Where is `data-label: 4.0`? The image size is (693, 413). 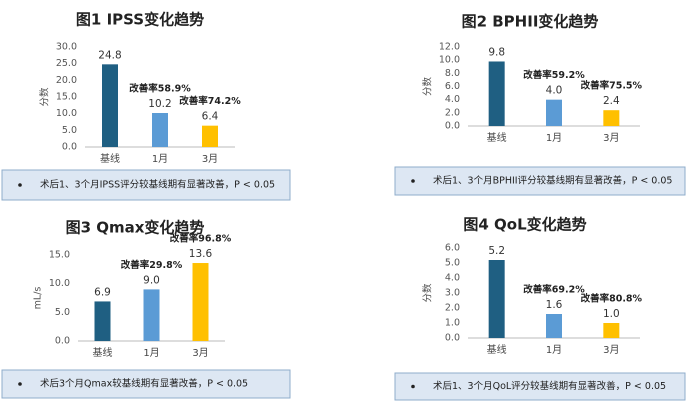
data-label: 4.0 is located at coordinates (554, 91).